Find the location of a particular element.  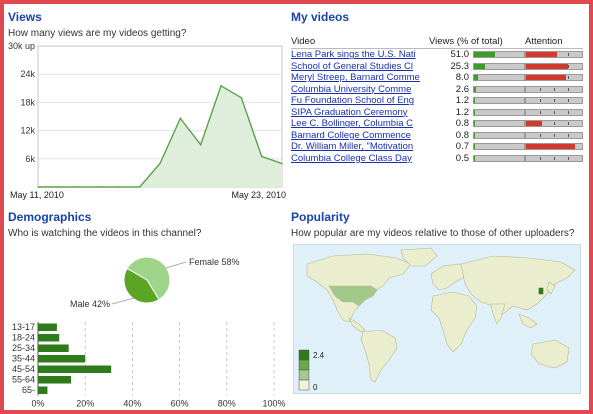

video-views-pct: 0.8 is located at coordinates (462, 124).